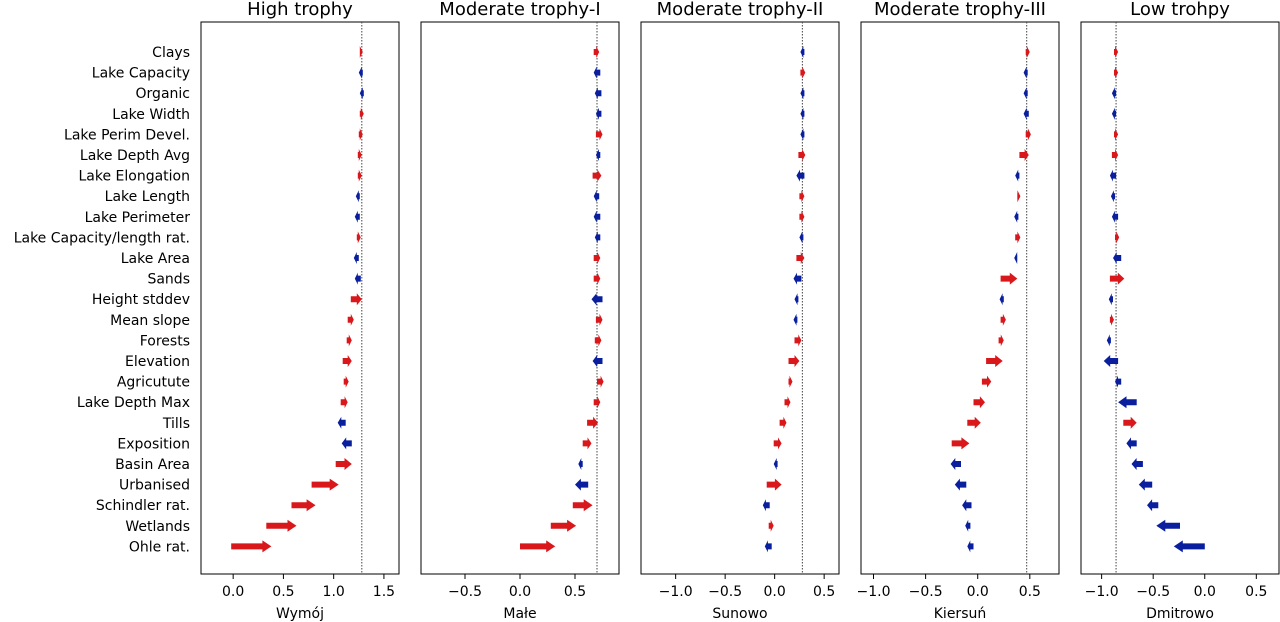 This screenshot has height=622, width=1280. Describe the element at coordinates (153, 383) in the screenshot. I see `feature-label: Agricutute` at that location.